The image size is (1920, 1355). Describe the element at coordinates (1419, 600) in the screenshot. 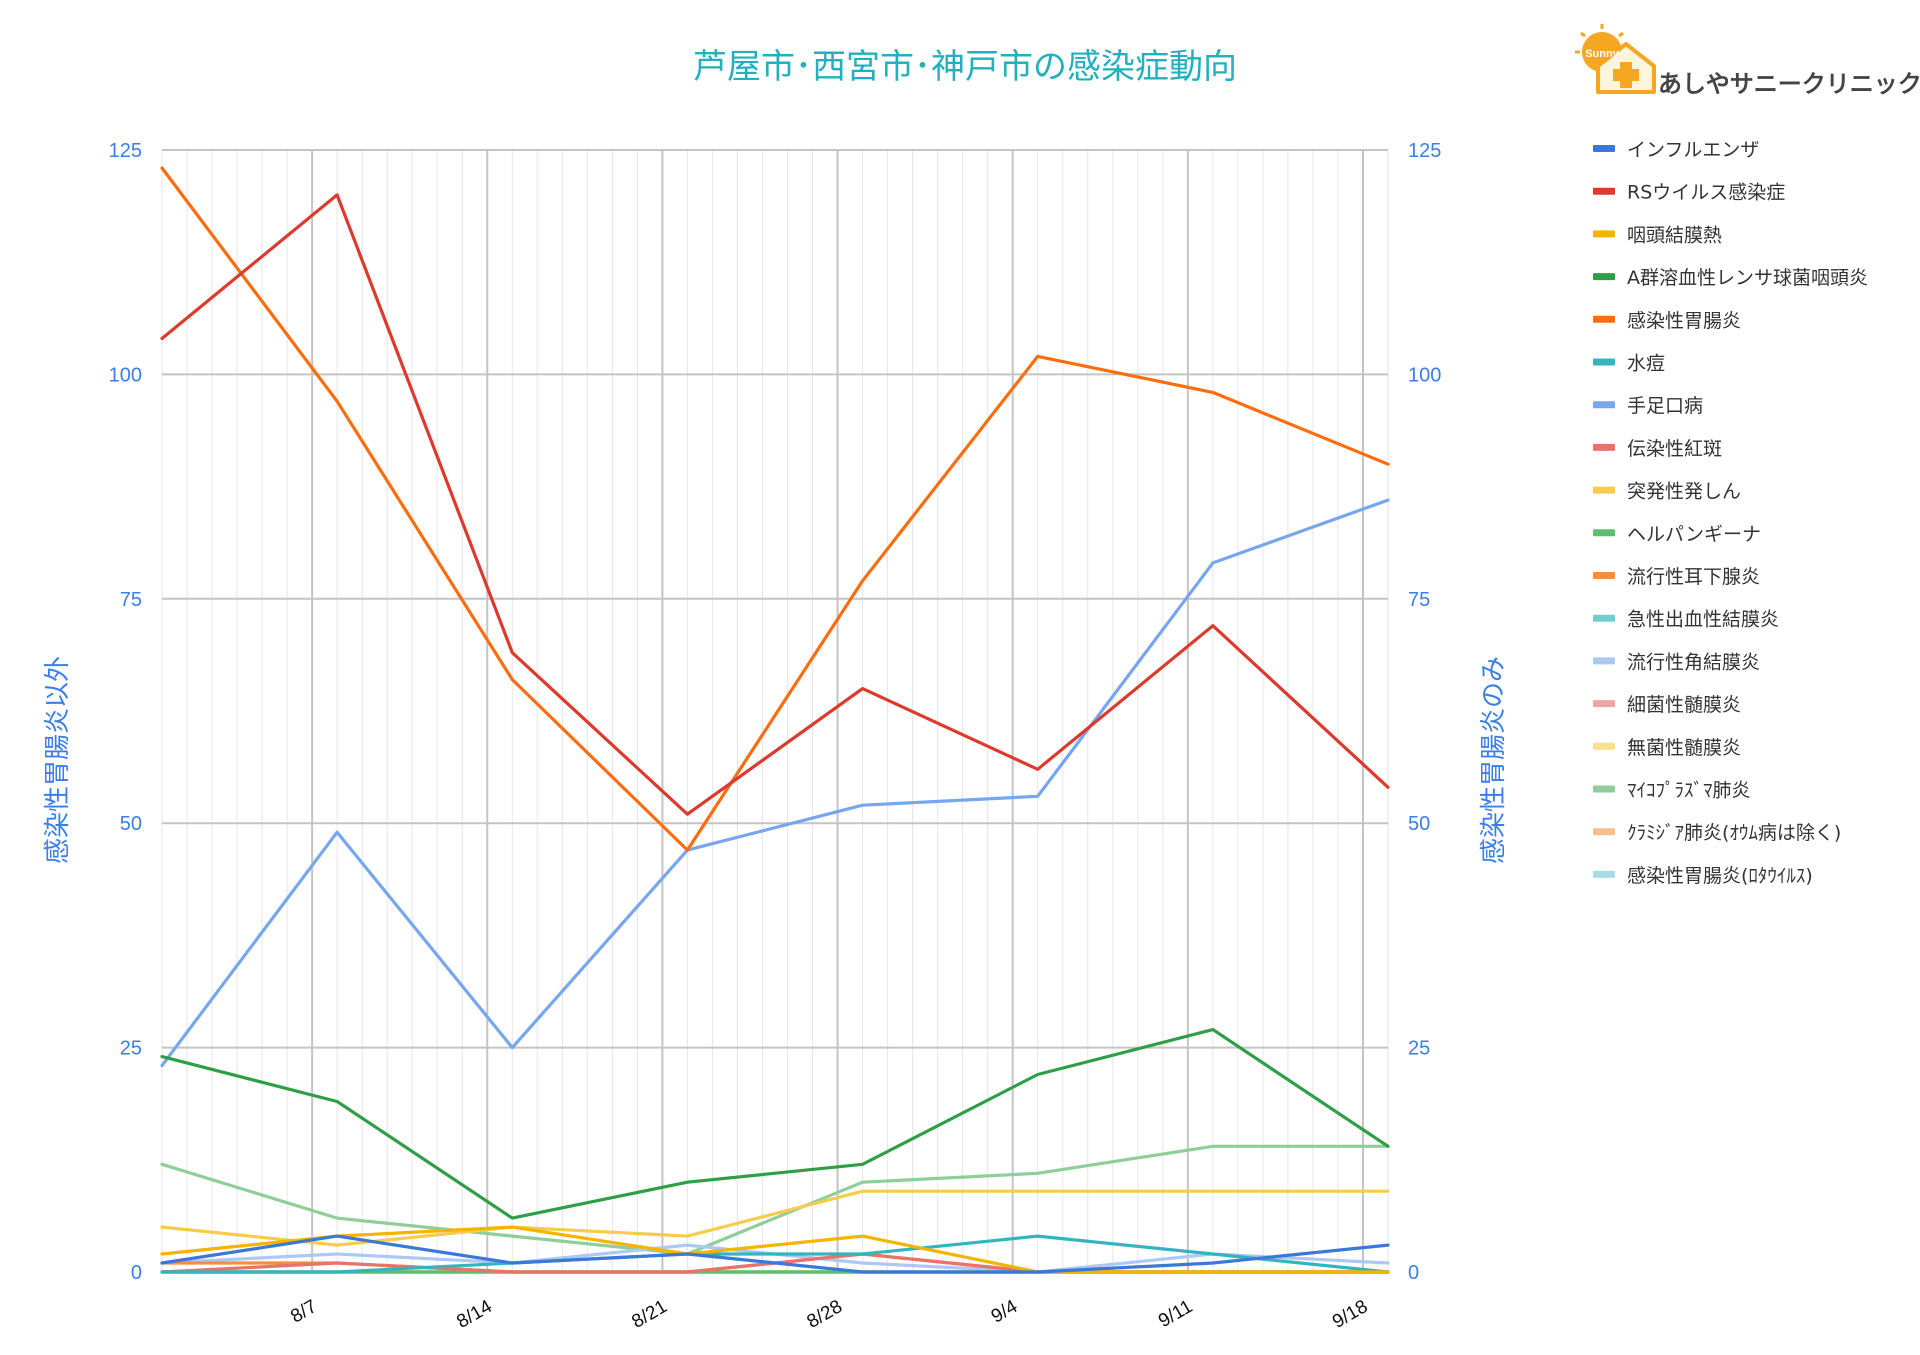

I see `y-tick-right: 75` at that location.